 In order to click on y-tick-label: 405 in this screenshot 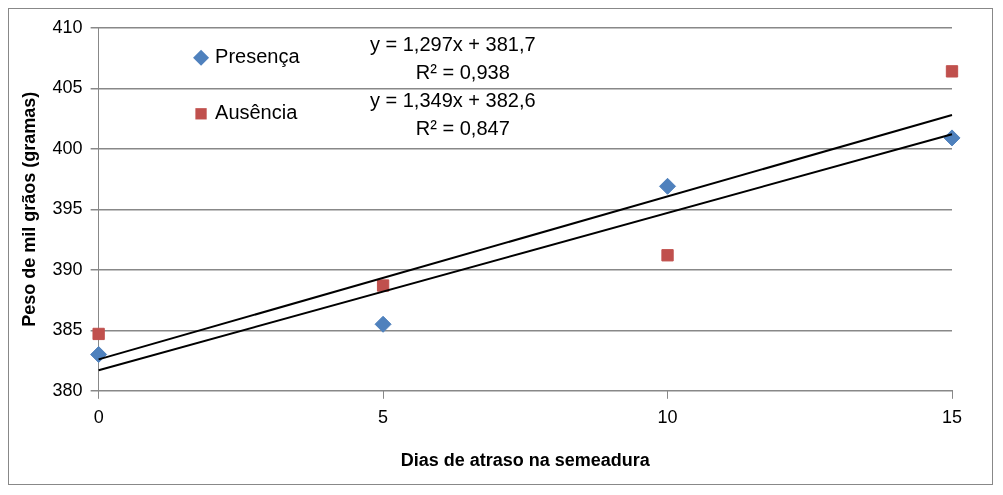, I will do `click(67, 87)`.